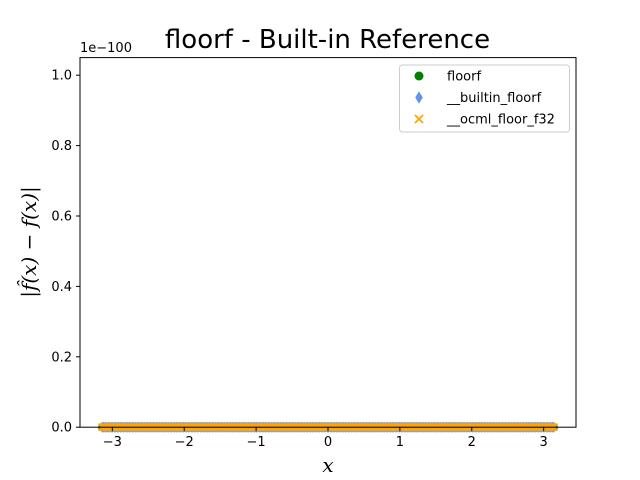 The height and width of the screenshot is (480, 640). What do you see at coordinates (256, 442) in the screenshot?
I see `x-tick-label: −1` at bounding box center [256, 442].